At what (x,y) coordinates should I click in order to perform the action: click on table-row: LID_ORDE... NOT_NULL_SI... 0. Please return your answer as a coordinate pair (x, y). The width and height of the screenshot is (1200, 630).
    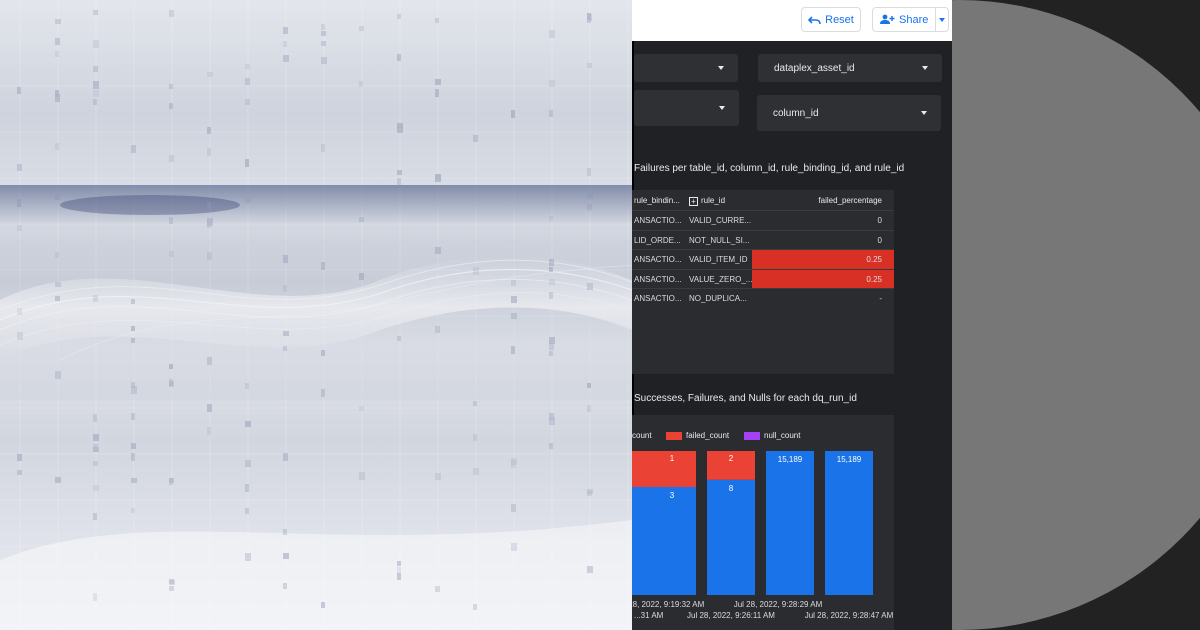
    Looking at the image, I should click on (763, 239).